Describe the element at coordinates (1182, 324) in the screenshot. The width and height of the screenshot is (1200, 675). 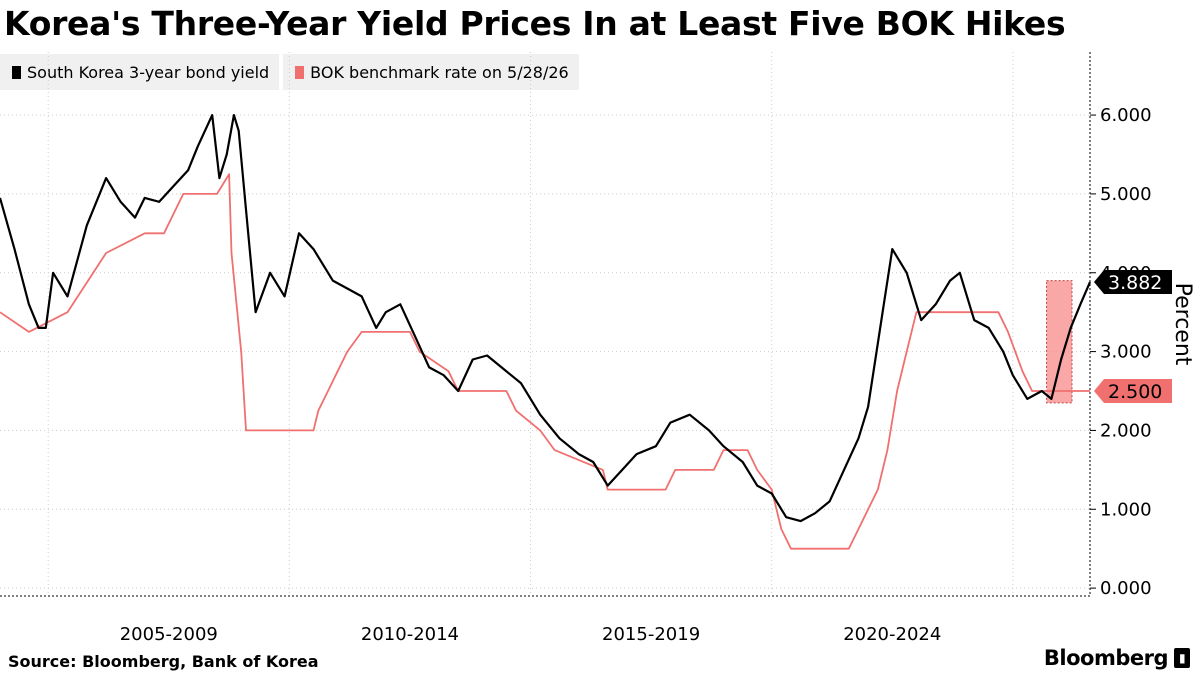
I see `y-axis-title: Percent` at that location.